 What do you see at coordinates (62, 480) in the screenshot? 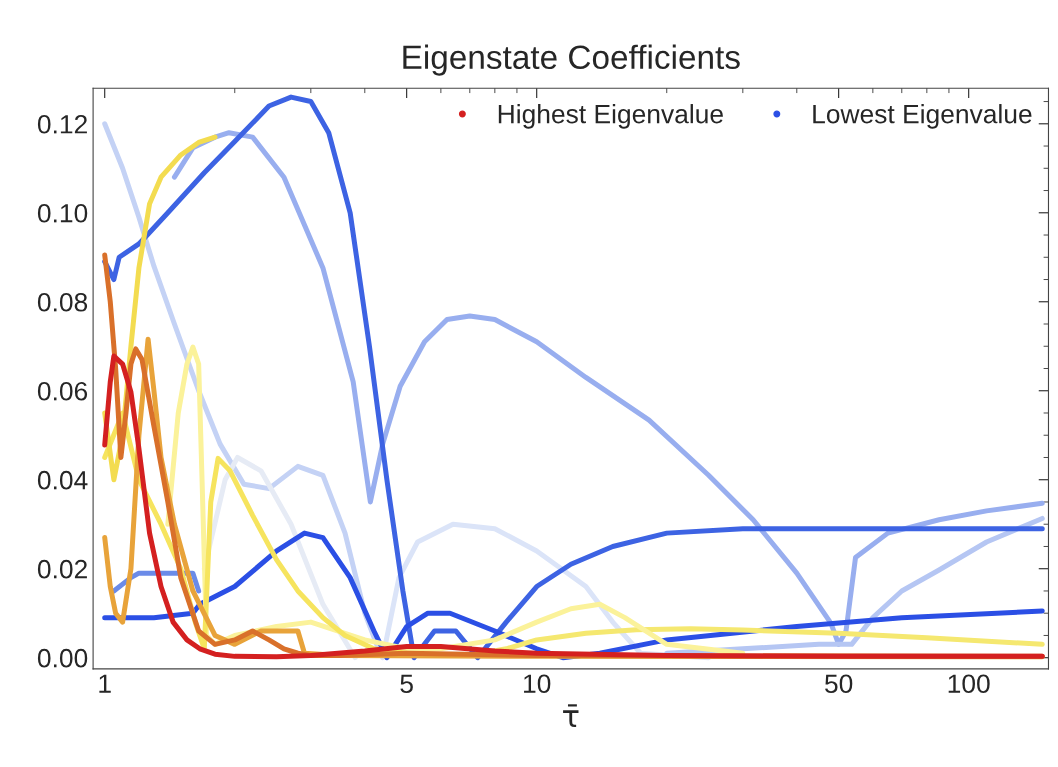
I see `y-tick-label: 0.04` at bounding box center [62, 480].